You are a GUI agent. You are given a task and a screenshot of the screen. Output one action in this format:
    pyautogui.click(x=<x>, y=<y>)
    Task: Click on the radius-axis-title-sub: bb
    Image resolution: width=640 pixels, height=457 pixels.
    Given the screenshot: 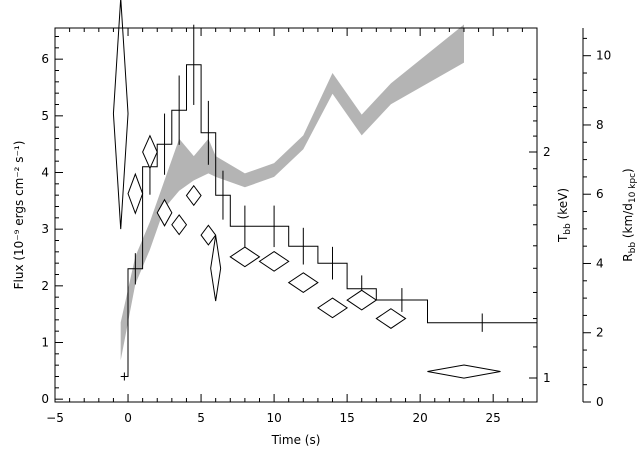 What is the action you would take?
    pyautogui.click(x=633, y=248)
    